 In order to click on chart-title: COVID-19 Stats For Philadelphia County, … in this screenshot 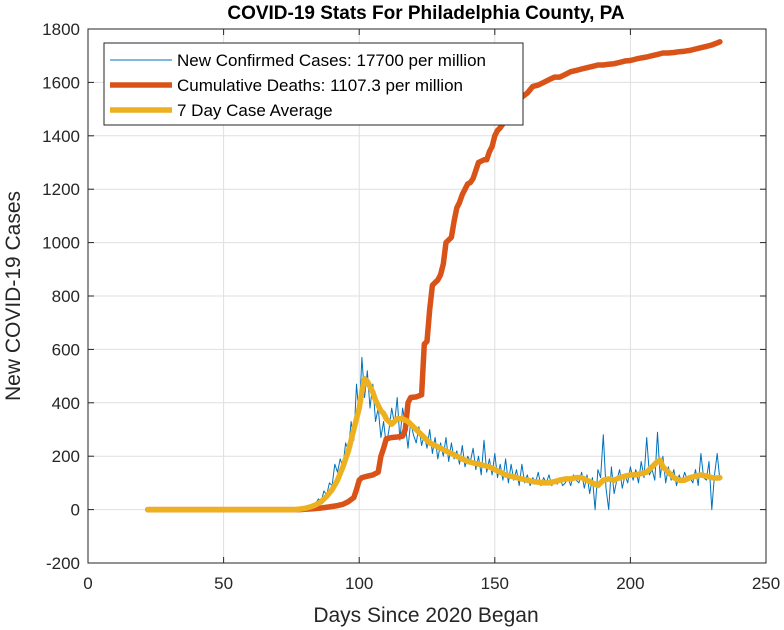, I will do `click(426, 13)`.